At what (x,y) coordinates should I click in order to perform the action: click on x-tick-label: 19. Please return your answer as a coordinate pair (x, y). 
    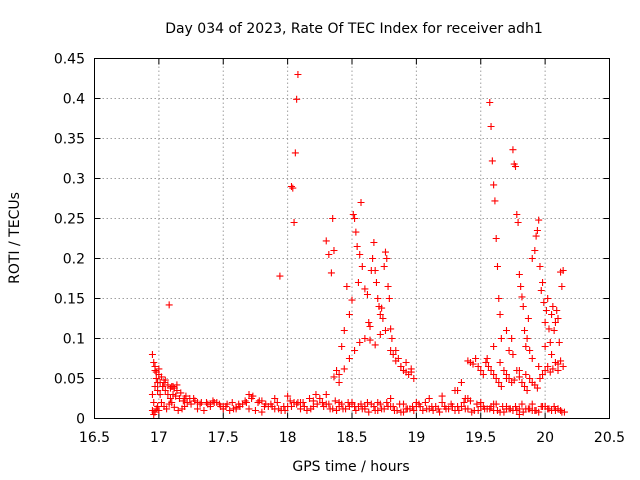
    Looking at the image, I should click on (416, 438).